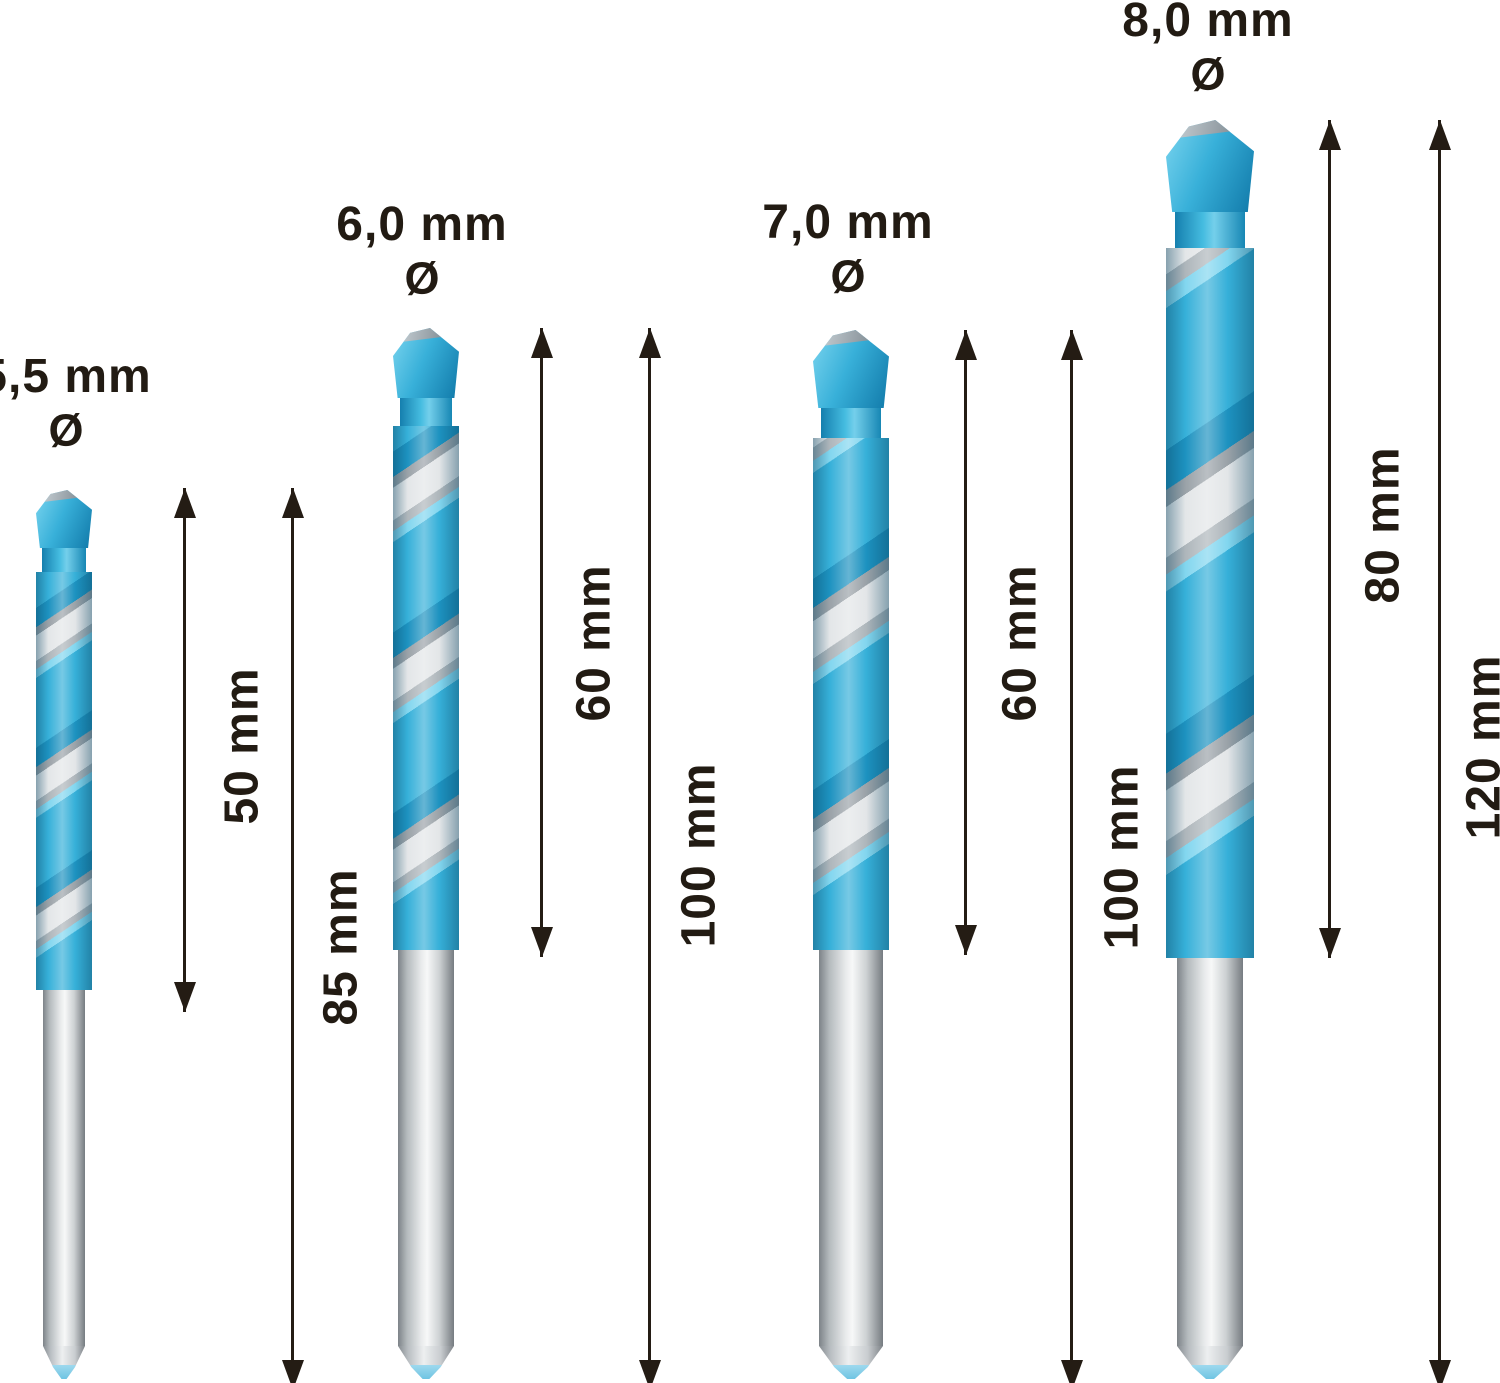 The width and height of the screenshot is (1500, 1383). What do you see at coordinates (848, 222) in the screenshot?
I see `diameter-value: 7,0 mm` at bounding box center [848, 222].